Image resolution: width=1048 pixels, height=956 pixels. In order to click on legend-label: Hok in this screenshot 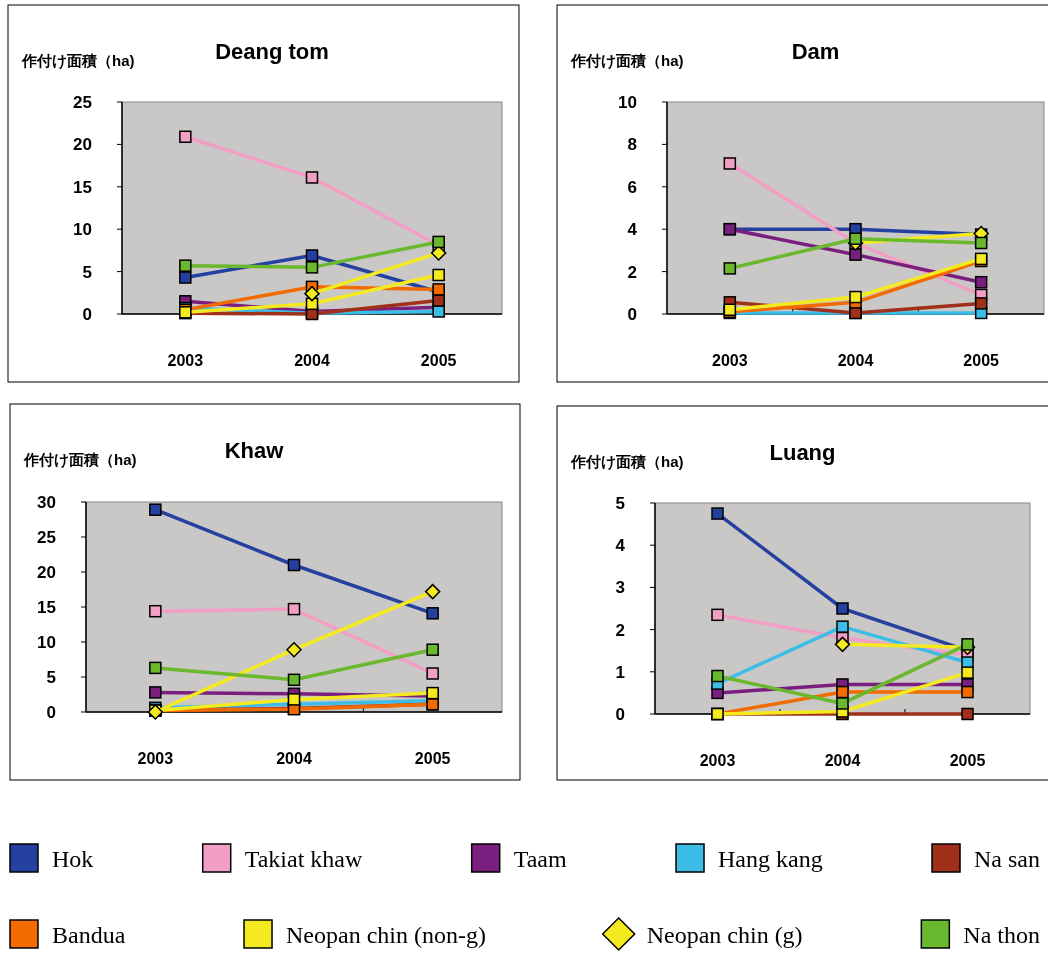, I will do `click(73, 859)`.